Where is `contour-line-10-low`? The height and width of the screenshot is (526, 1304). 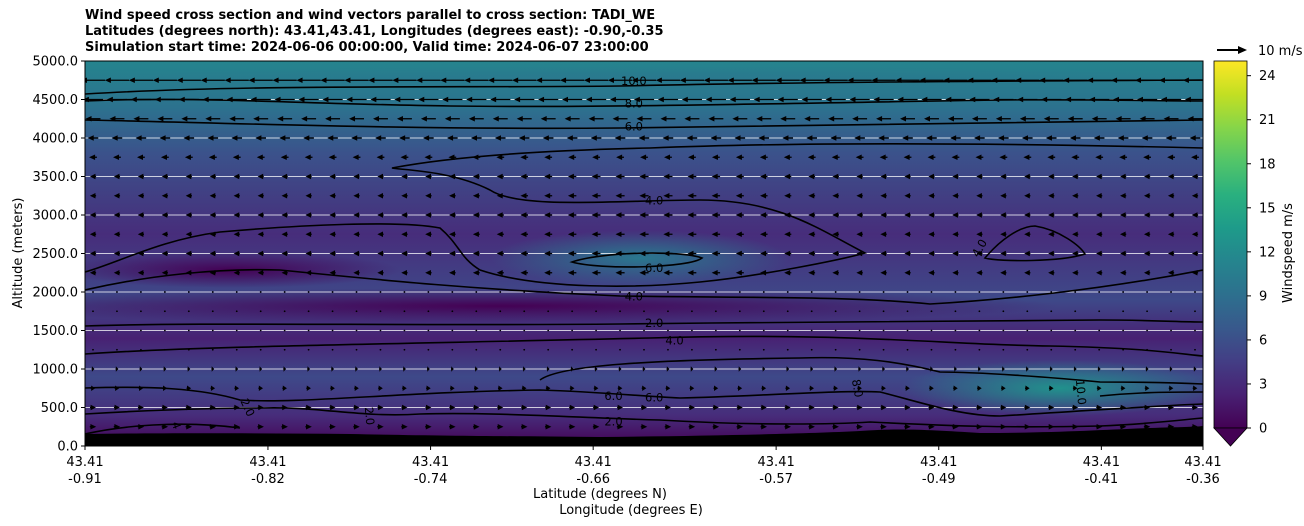
contour-line-10-low is located at coordinates (1151, 394).